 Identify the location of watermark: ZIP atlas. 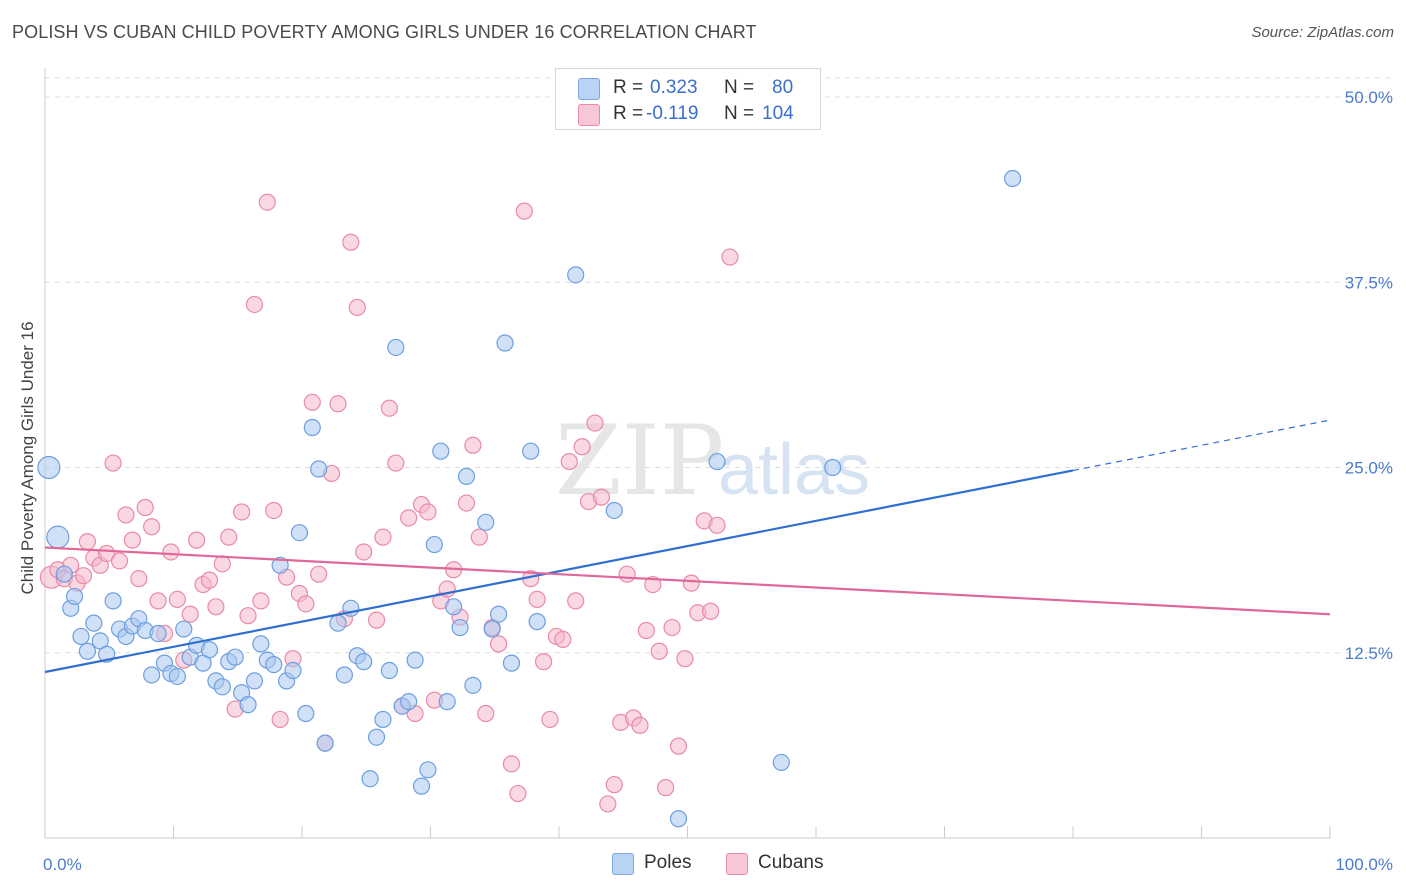
(712, 461).